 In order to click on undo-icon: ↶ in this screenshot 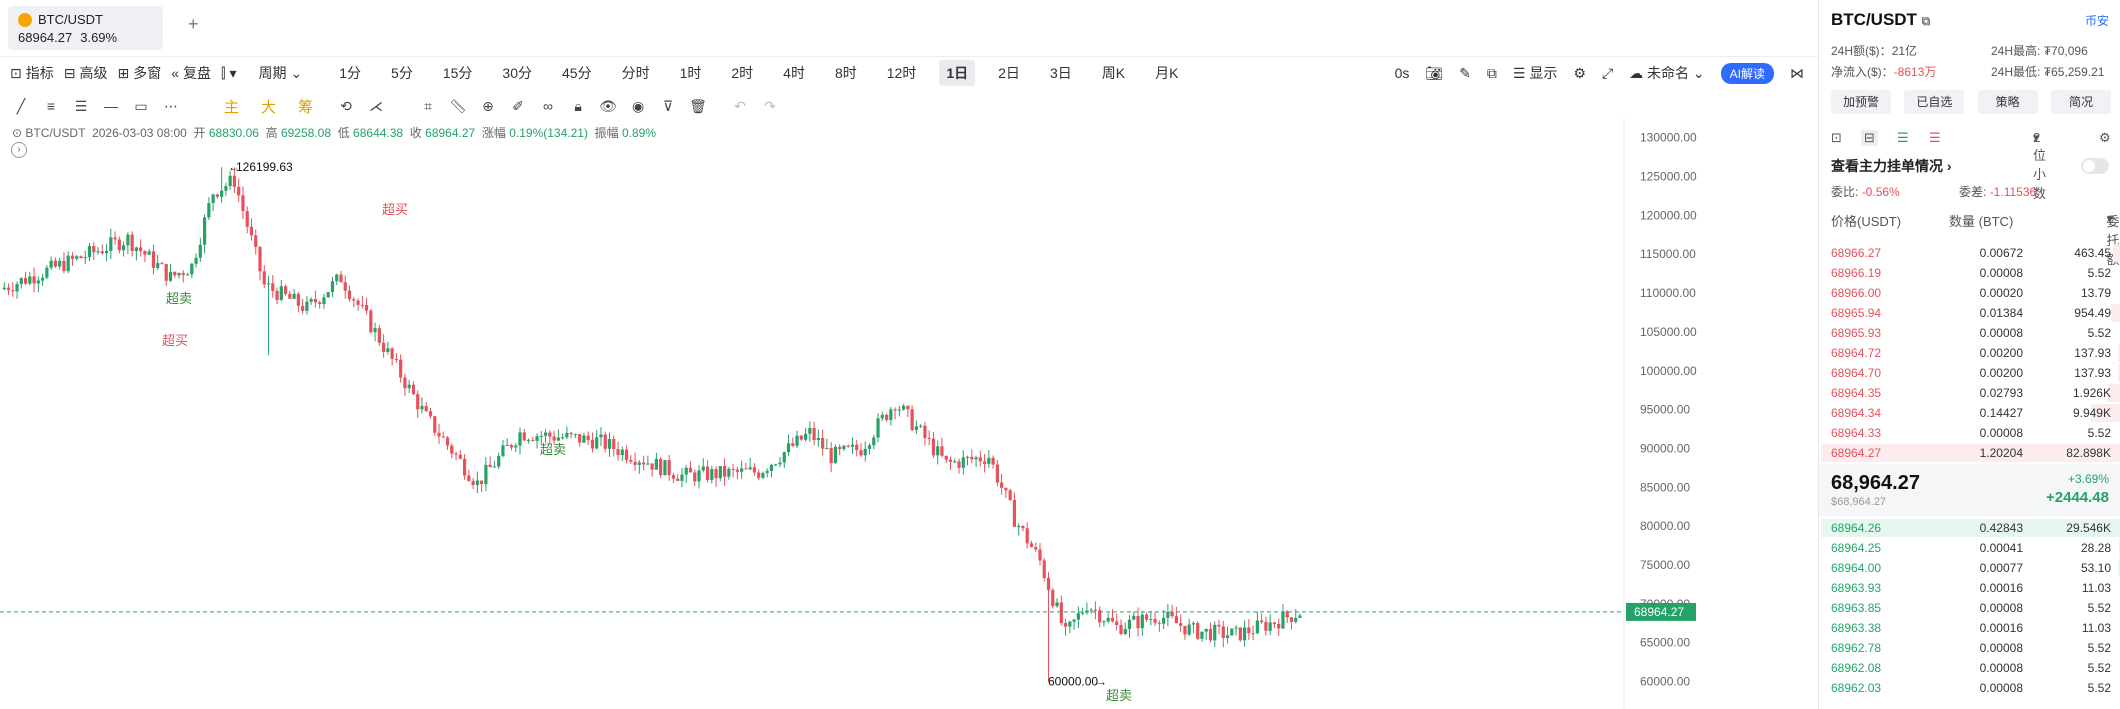, I will do `click(740, 105)`.